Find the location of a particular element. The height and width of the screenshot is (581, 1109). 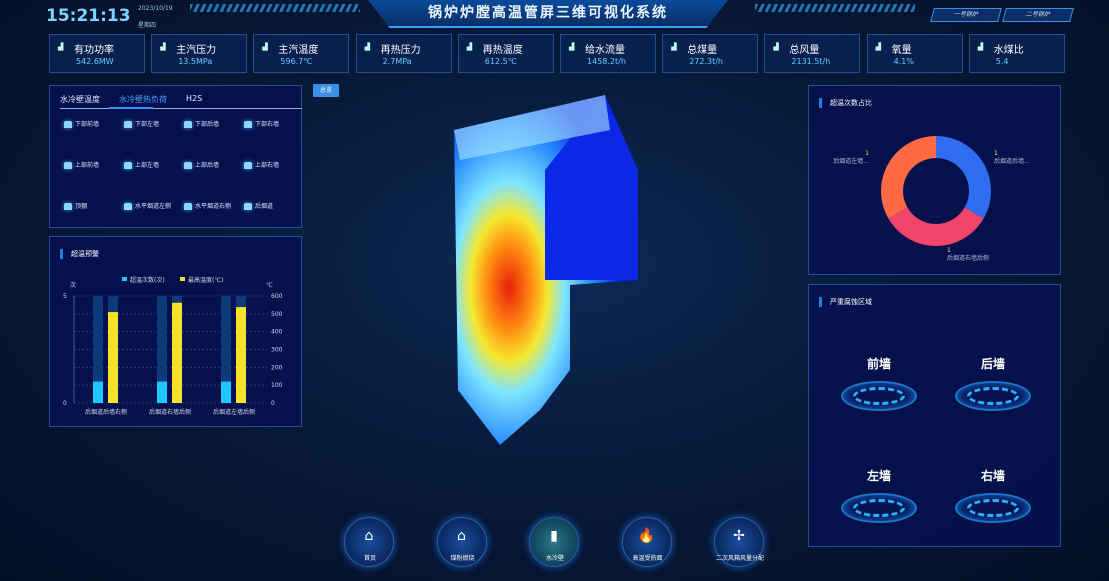

tab-water-wall-heat-load: 水冷壁热负荷 is located at coordinates (143, 99).